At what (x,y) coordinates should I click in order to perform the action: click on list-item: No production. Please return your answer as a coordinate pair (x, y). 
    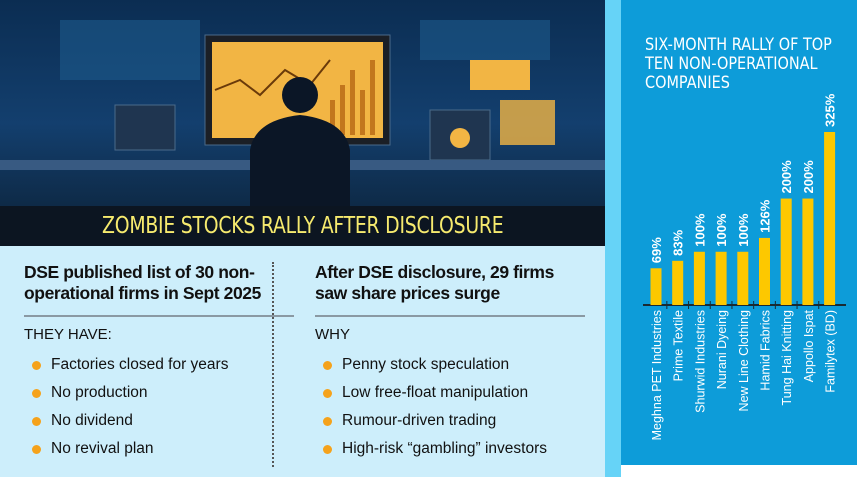
    Looking at the image, I should click on (159, 393).